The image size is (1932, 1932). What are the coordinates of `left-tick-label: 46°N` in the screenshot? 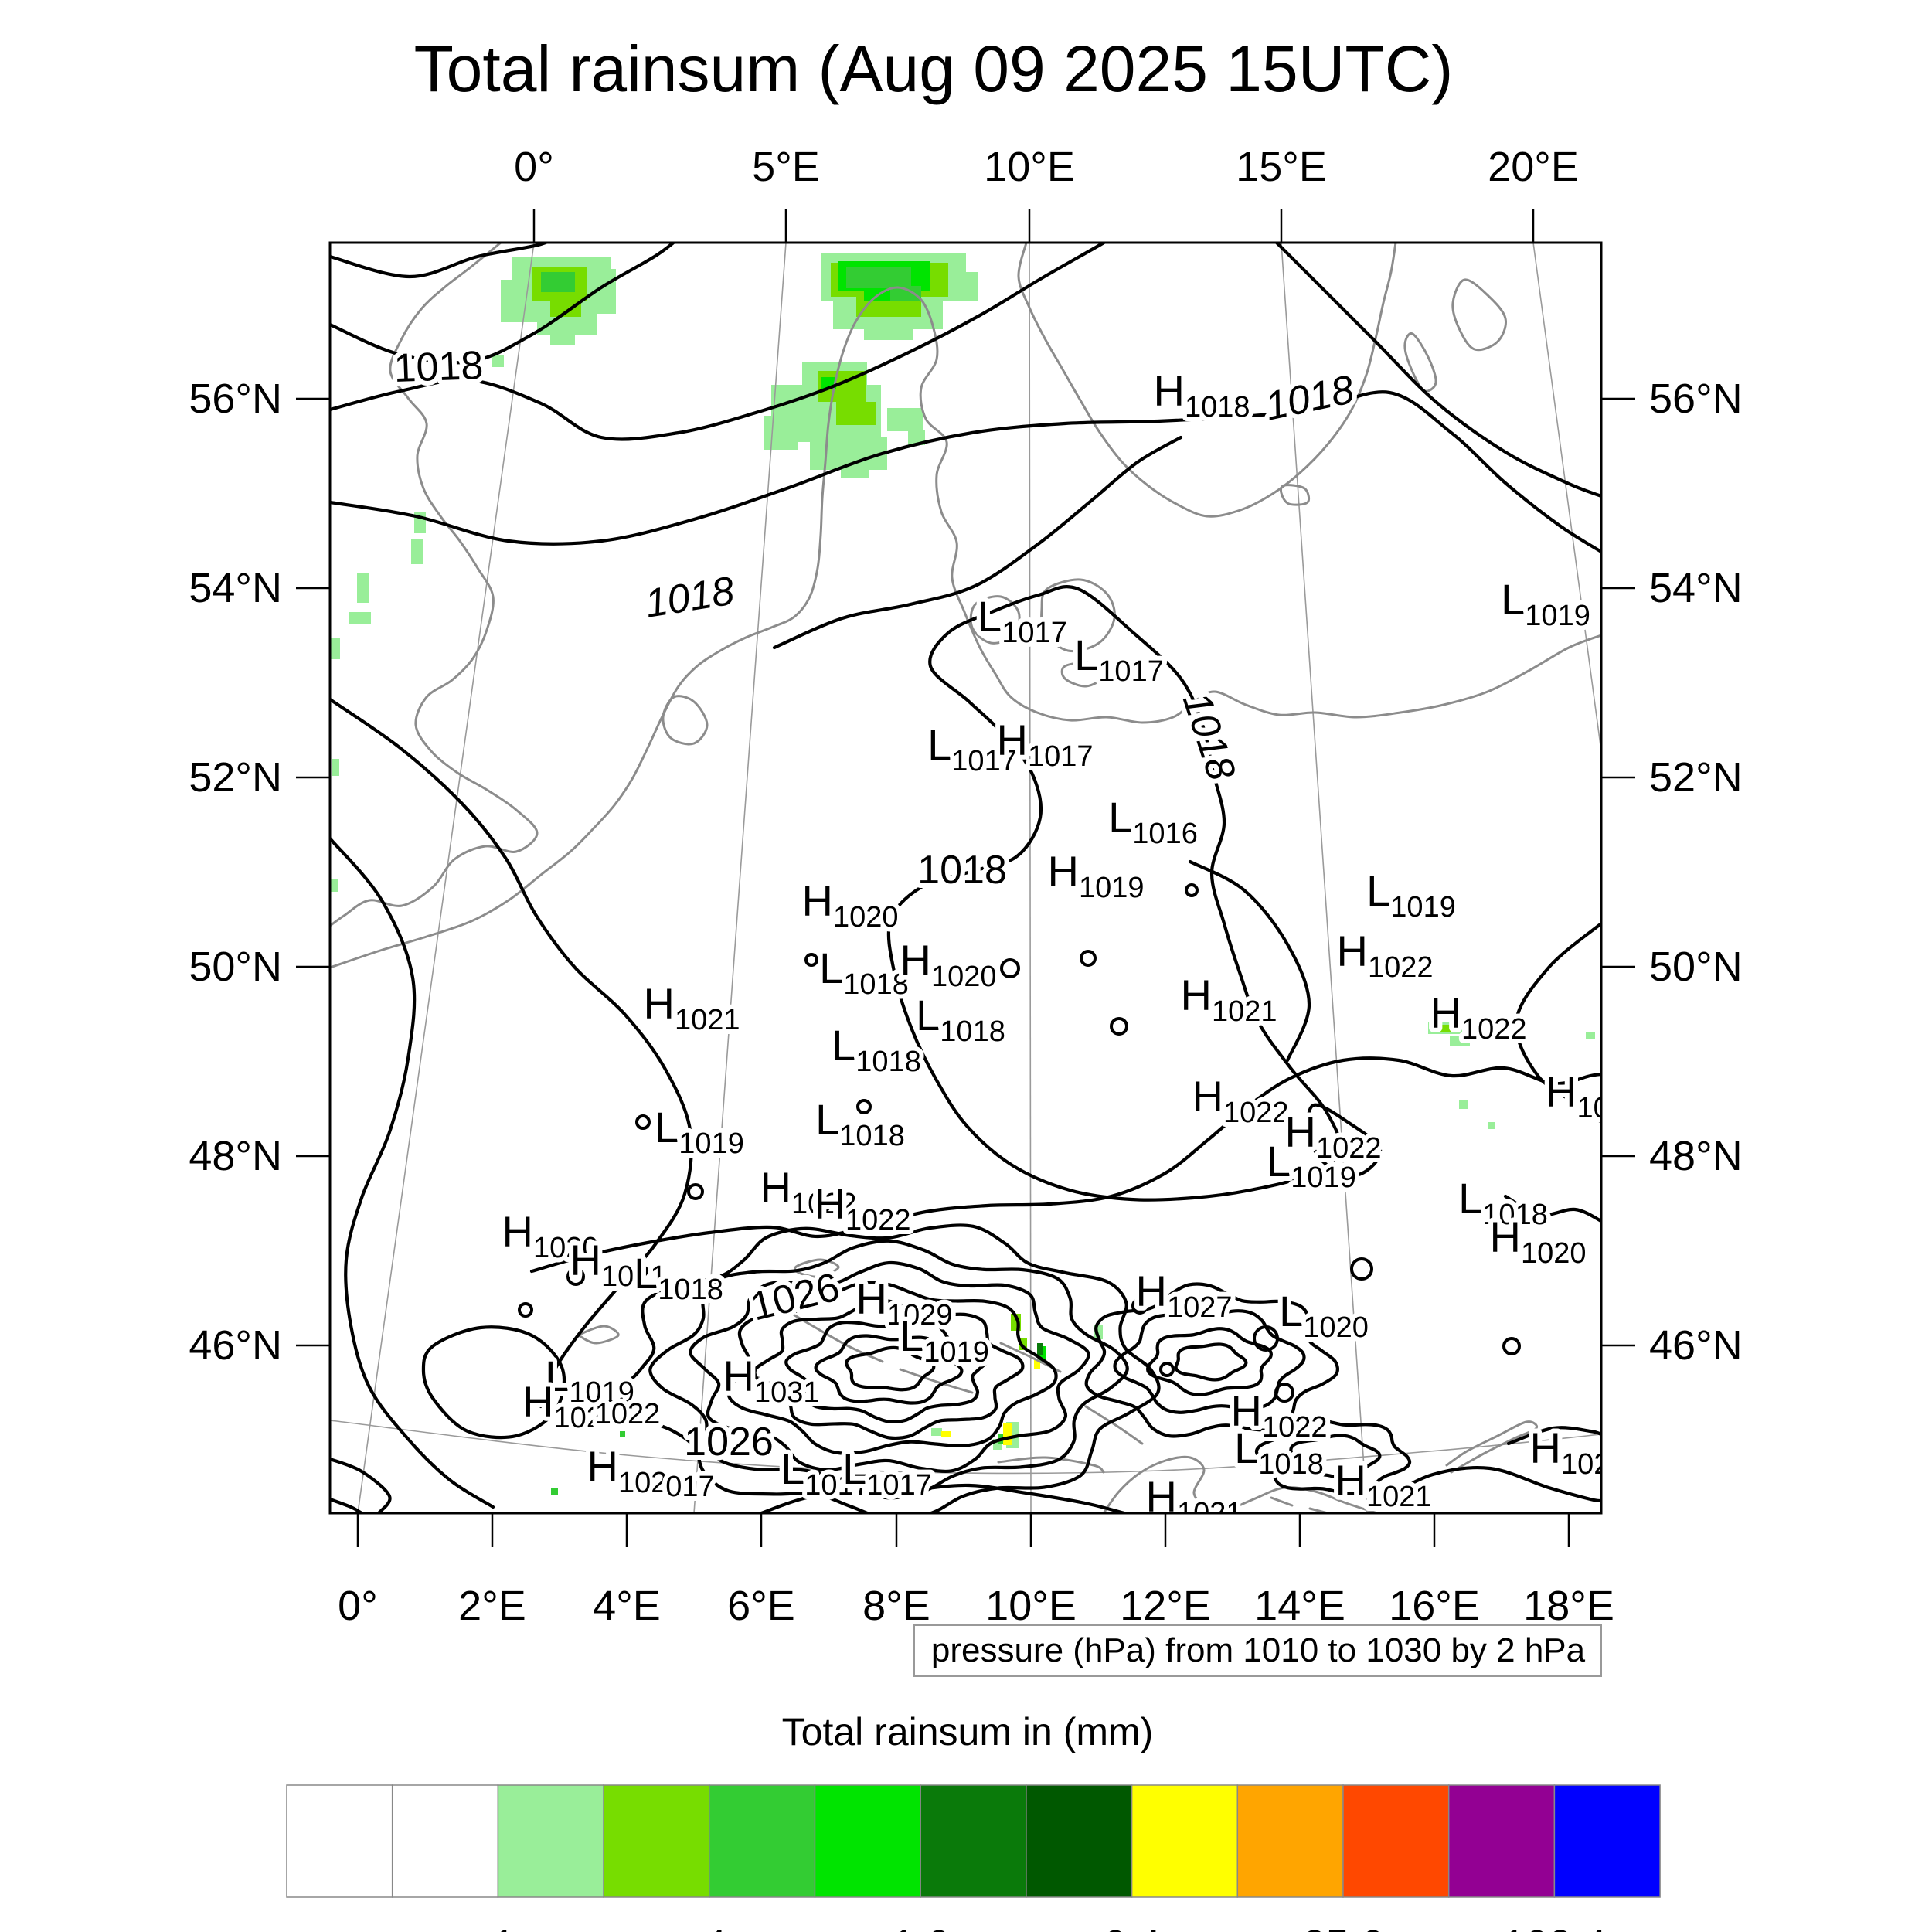 It's located at (236, 1346).